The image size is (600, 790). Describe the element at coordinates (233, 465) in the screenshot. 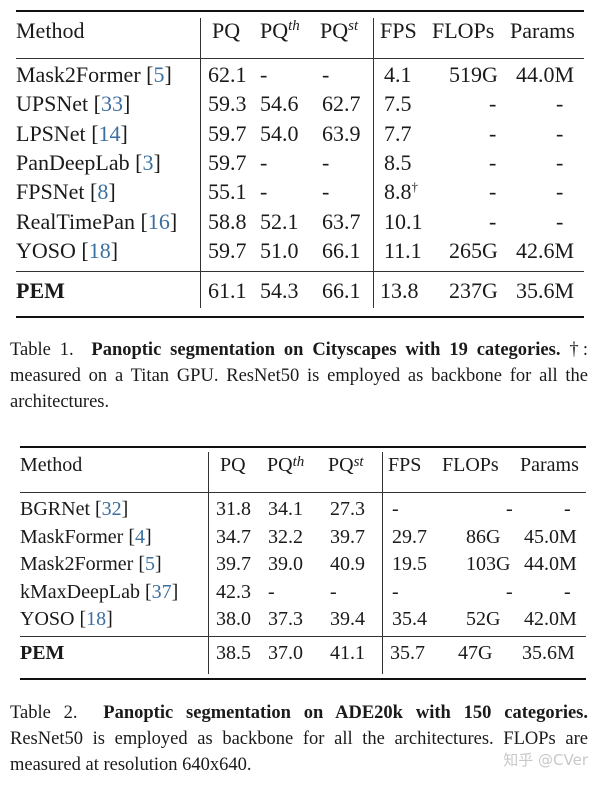

I see `col-pq: PQ` at that location.